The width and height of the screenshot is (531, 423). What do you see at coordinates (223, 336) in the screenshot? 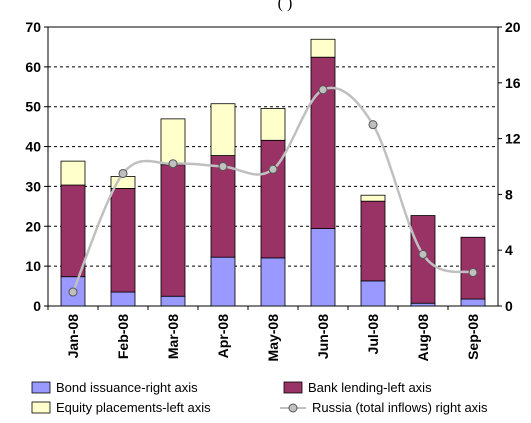
I see `x-axis-category-label: Apr-08` at bounding box center [223, 336].